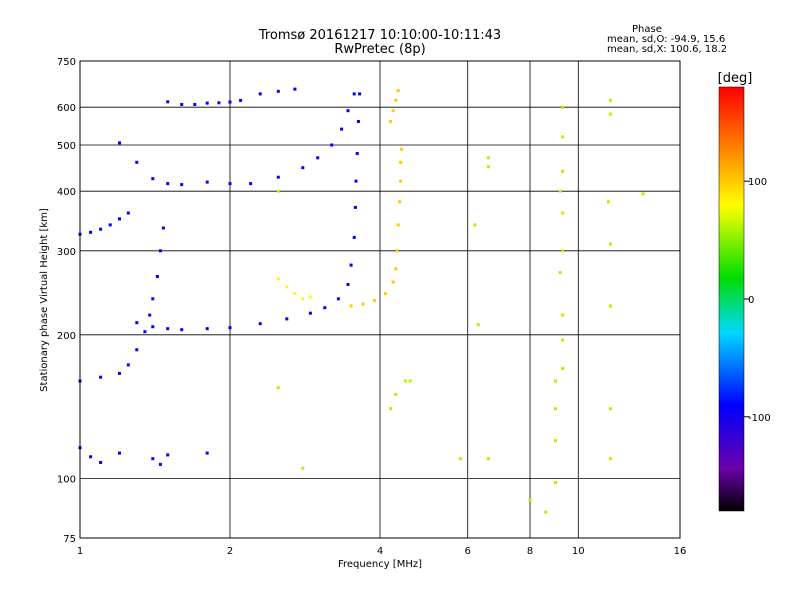  Describe the element at coordinates (731, 299) in the screenshot. I see `colorbar` at that location.